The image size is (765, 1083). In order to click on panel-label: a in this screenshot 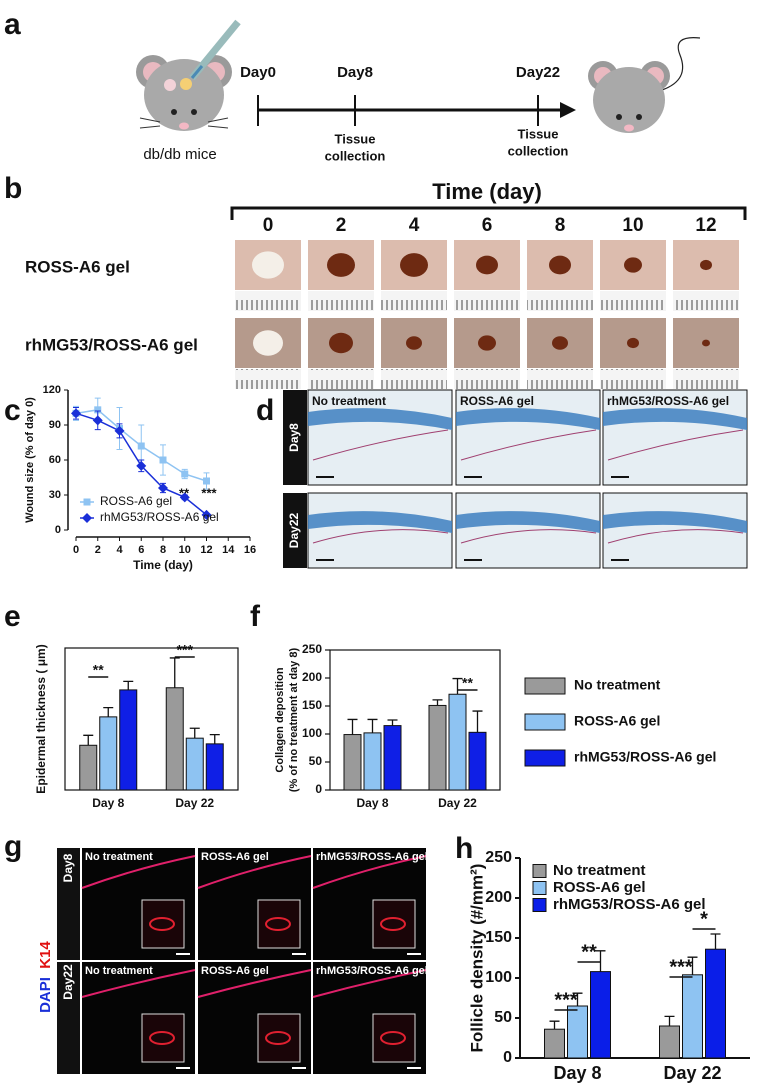, I will do `click(12, 24)`.